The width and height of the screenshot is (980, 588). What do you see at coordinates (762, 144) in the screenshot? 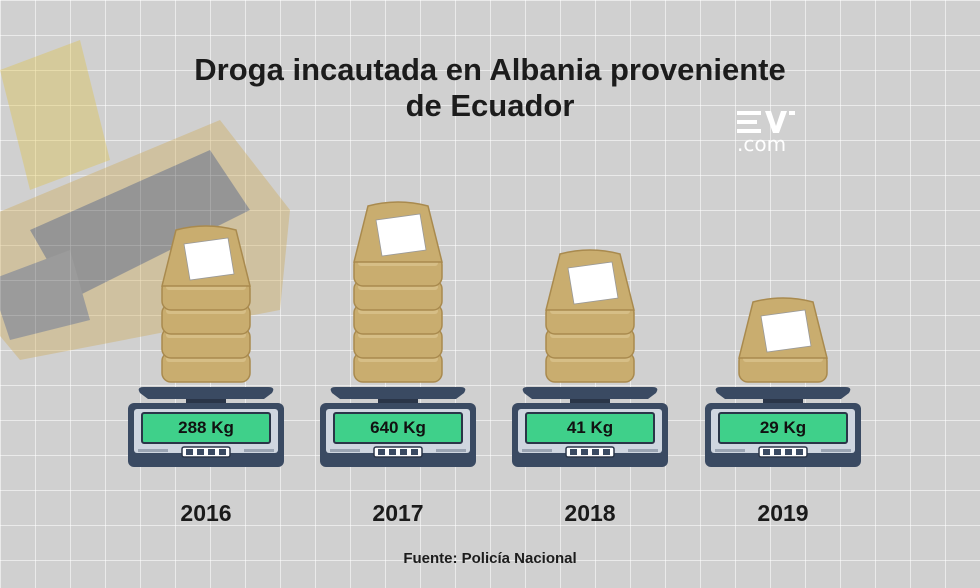
I see `logo-com-text: .com` at bounding box center [762, 144].